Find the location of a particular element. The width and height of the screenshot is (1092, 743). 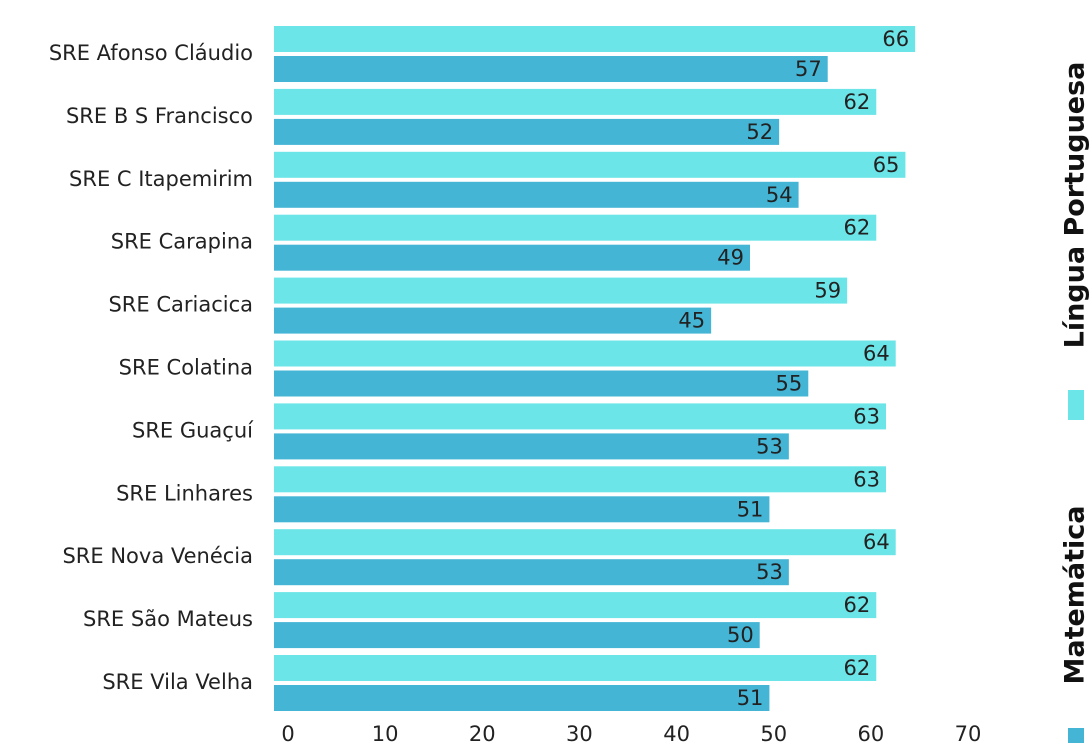

x-tick-label: 50 is located at coordinates (773, 732).